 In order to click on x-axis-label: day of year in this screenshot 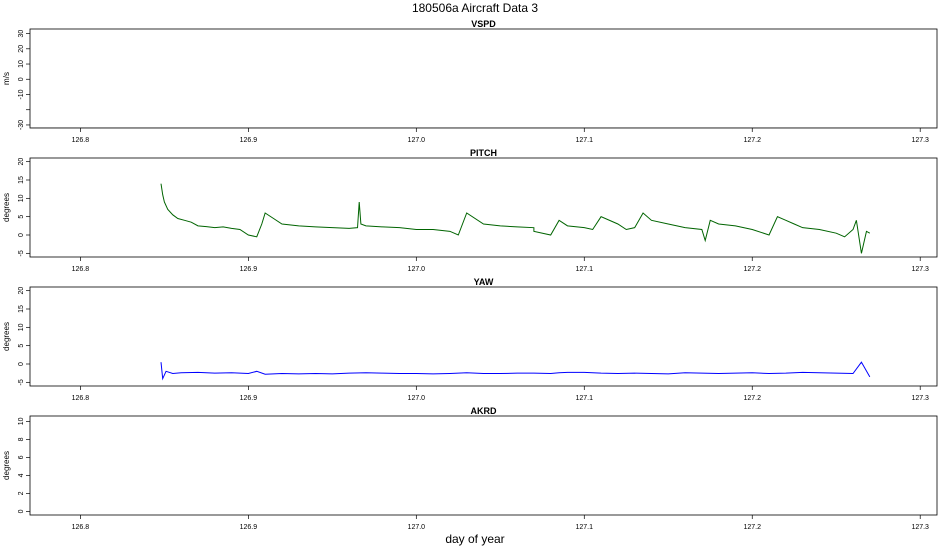, I will do `click(474, 539)`.